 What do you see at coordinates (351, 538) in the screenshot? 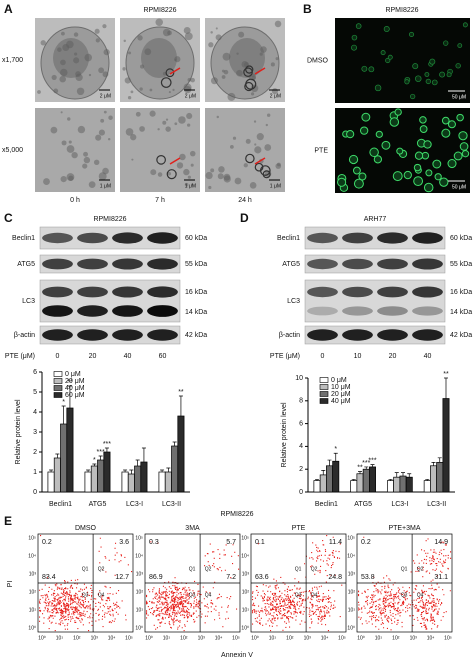
I see `y-tick-label: 10⁵` at bounding box center [351, 538].